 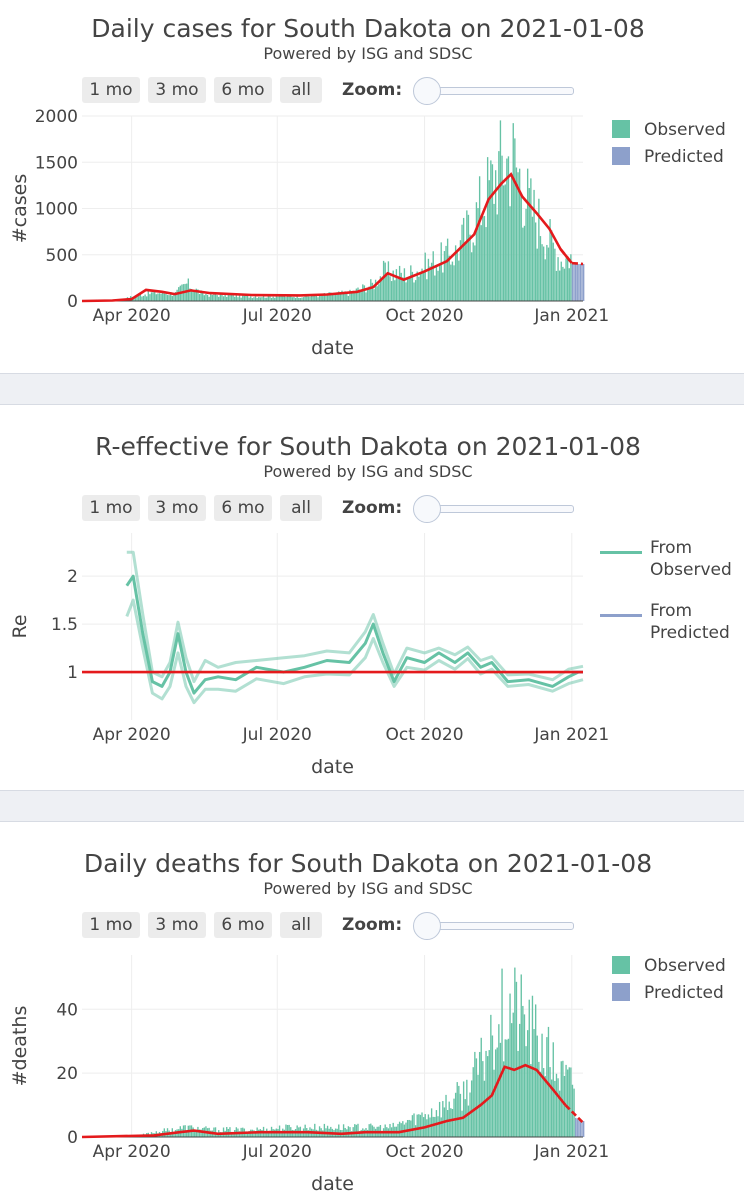 What do you see at coordinates (691, 559) in the screenshot?
I see `legend-from-observed-label: From Observed` at bounding box center [691, 559].